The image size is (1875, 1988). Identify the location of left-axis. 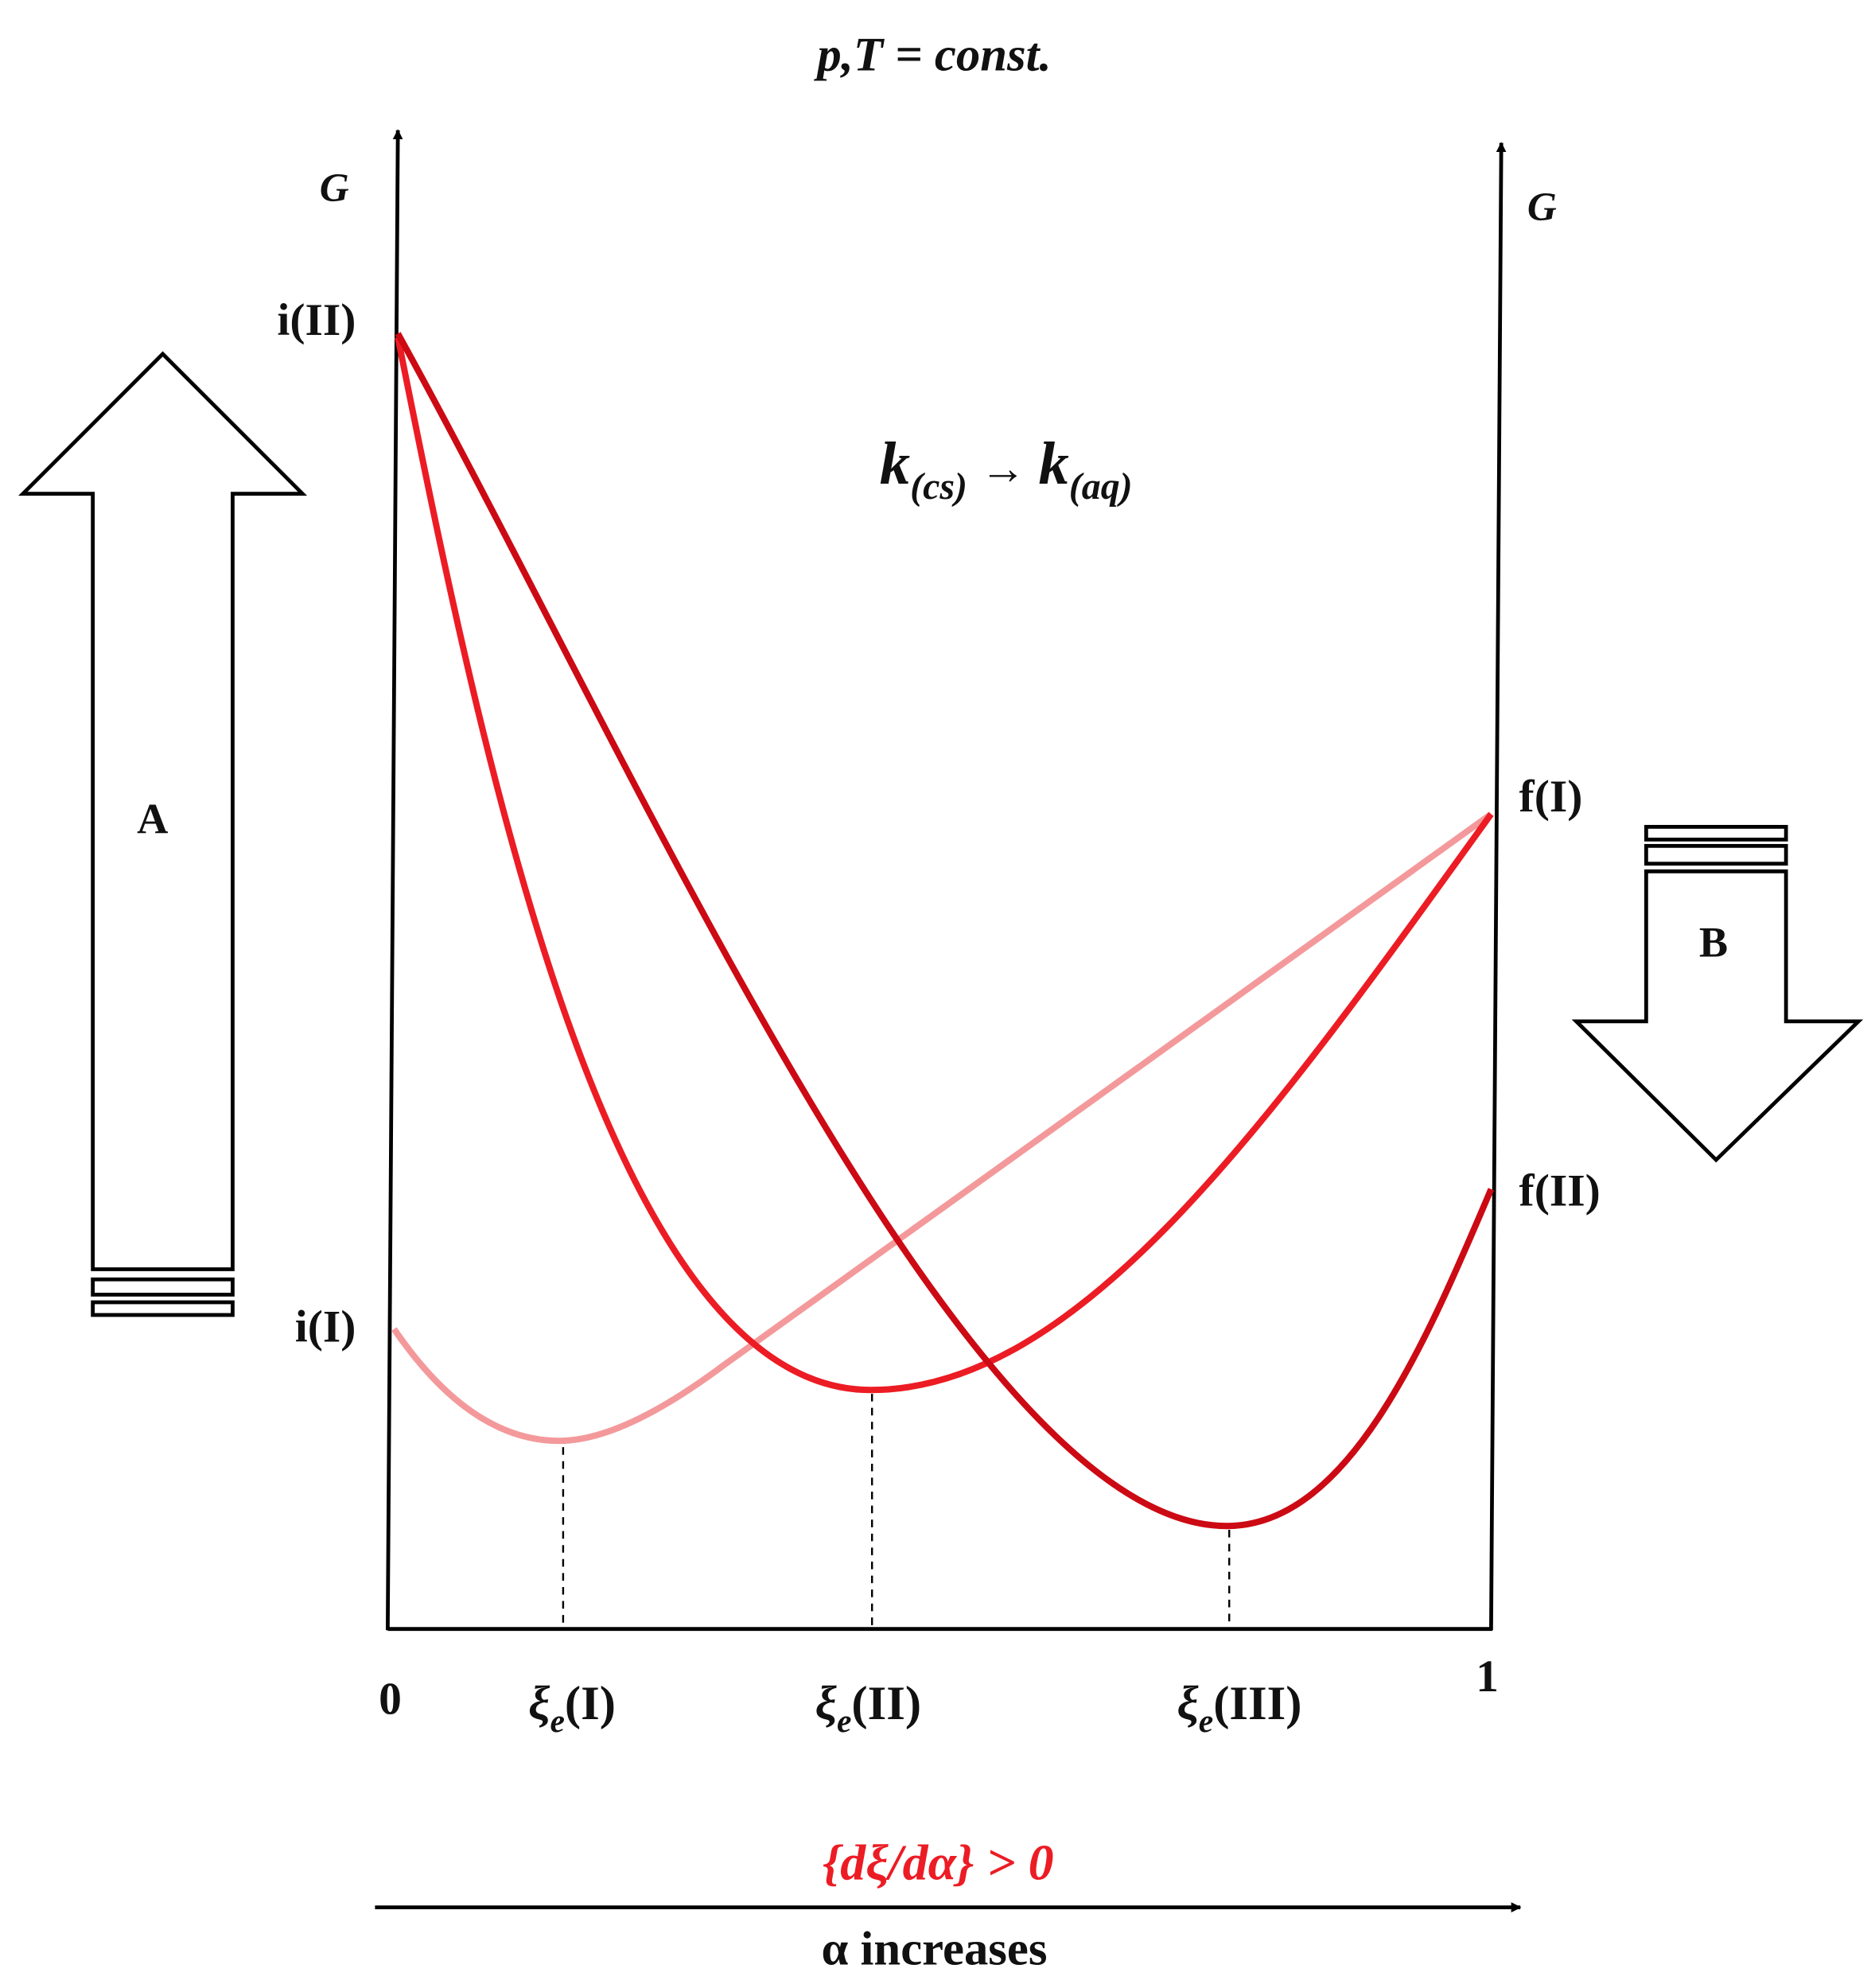
(394, 880).